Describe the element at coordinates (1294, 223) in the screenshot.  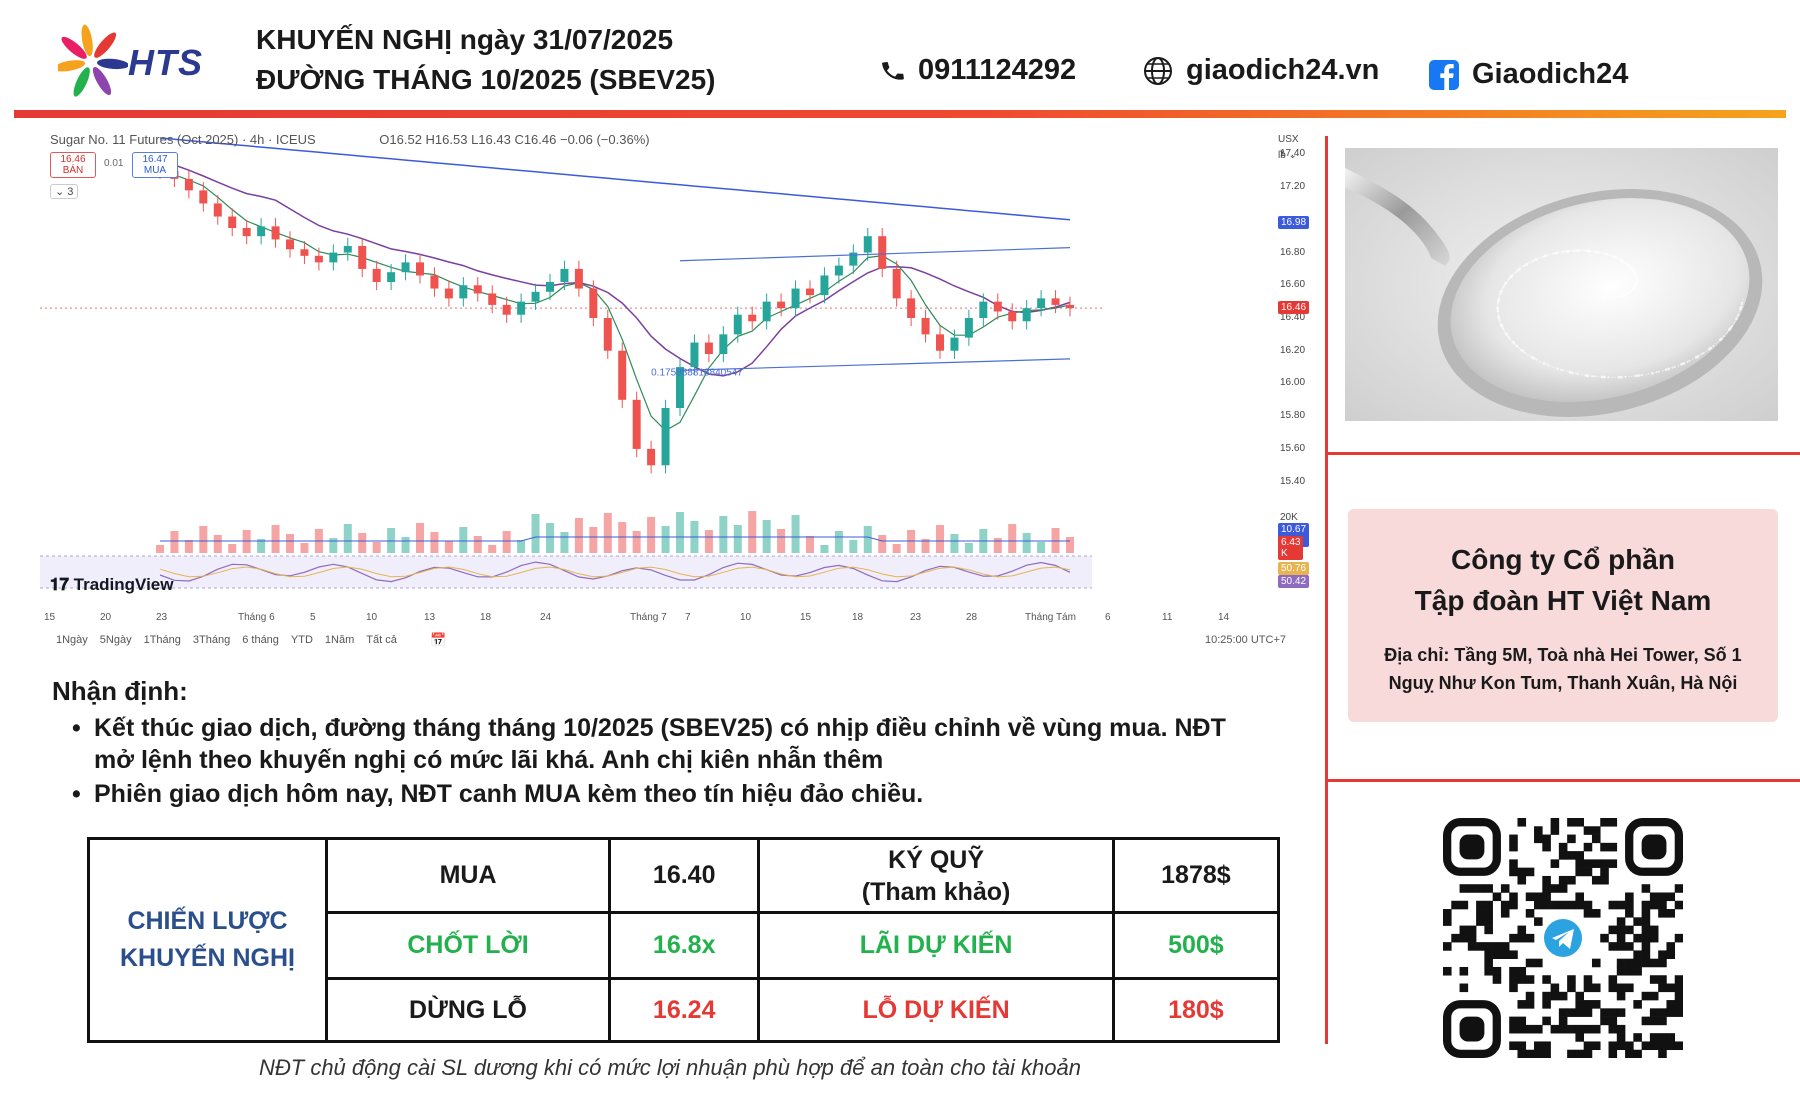
I see `ma-long-badge: 16.98` at that location.